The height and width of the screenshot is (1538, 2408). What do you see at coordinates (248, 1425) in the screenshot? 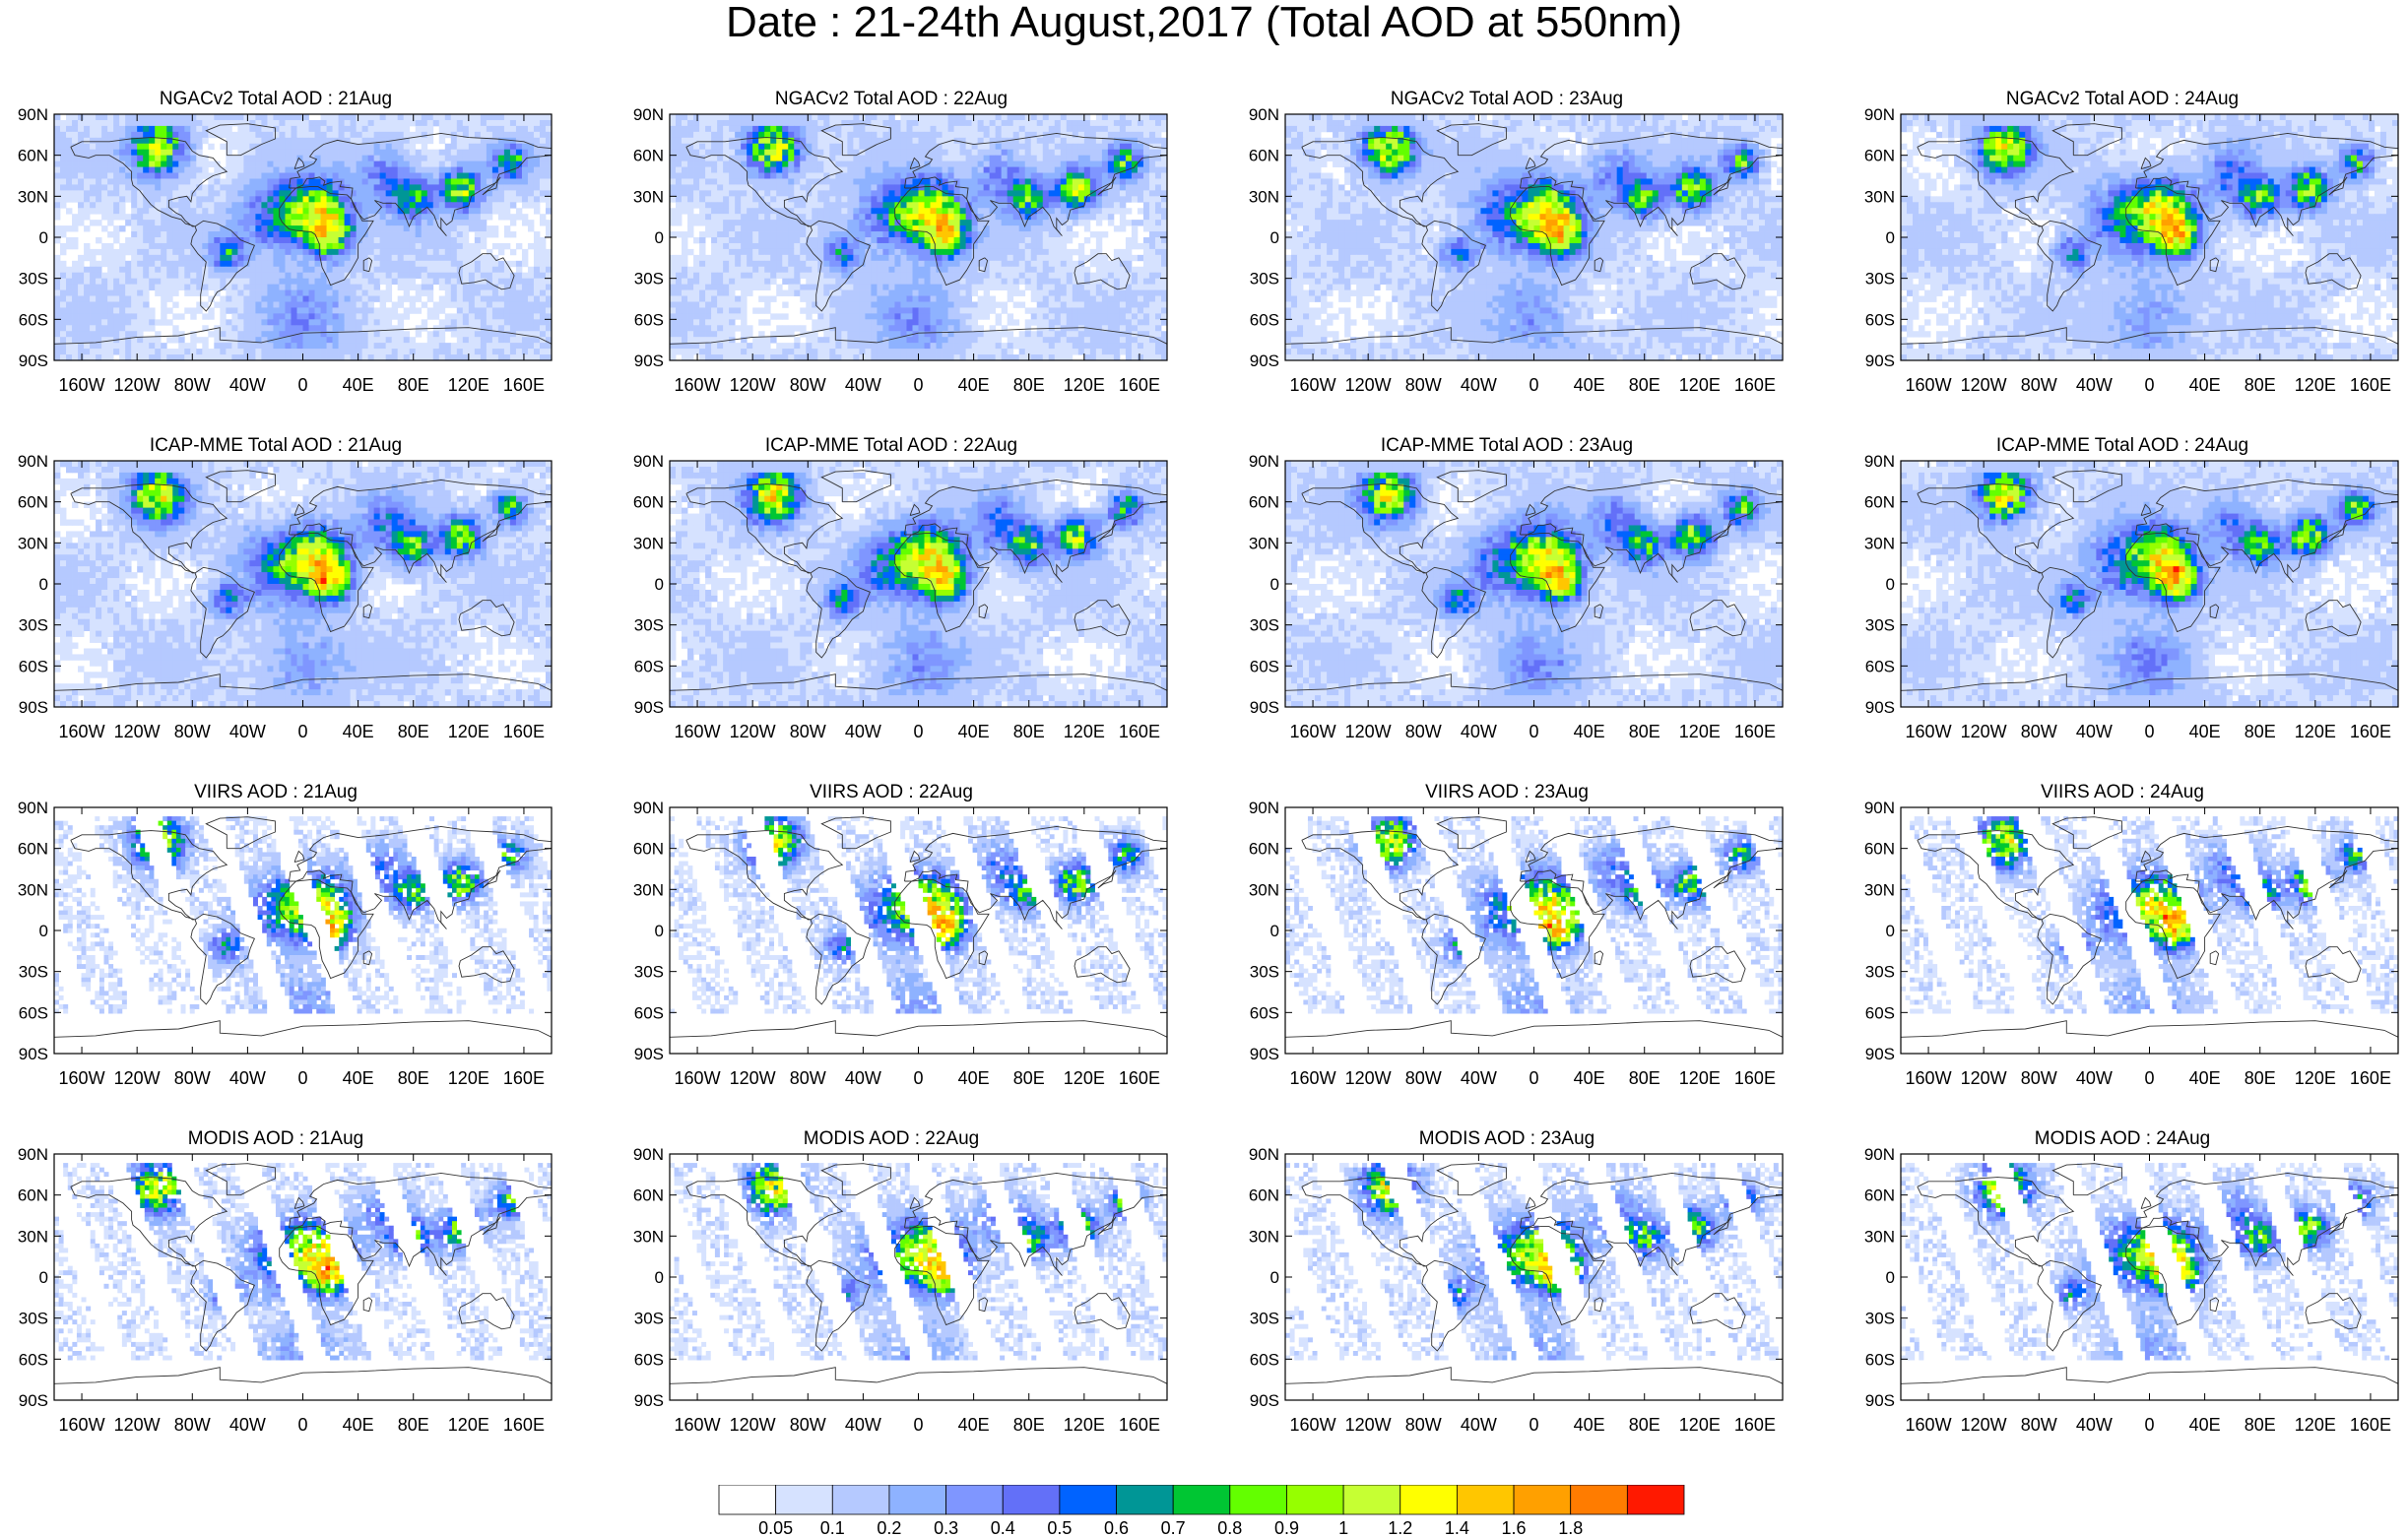
I see `lon-tick-label: 40W` at bounding box center [248, 1425].